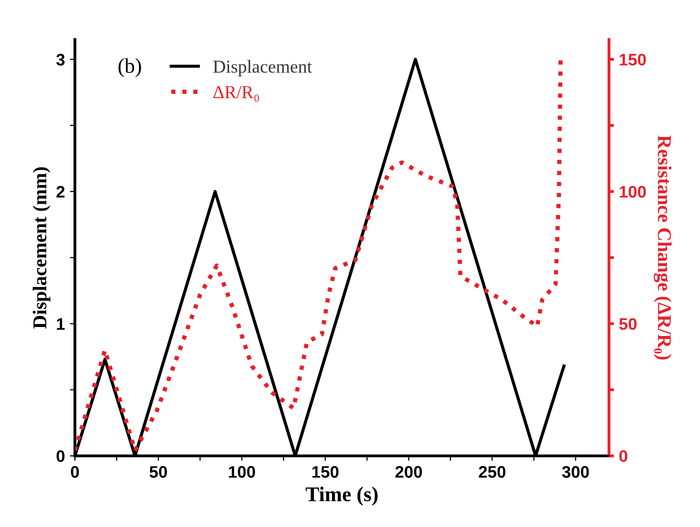  Describe the element at coordinates (492, 472) in the screenshot. I see `x-tick-label: 250` at that location.